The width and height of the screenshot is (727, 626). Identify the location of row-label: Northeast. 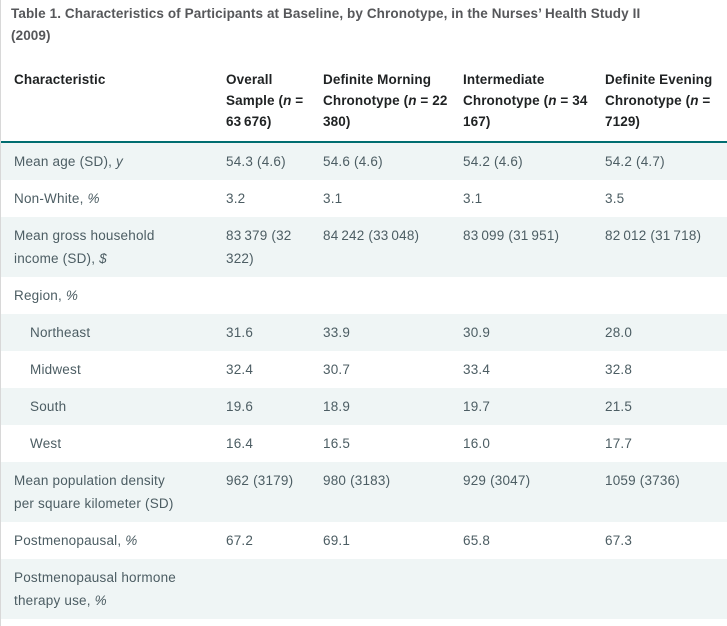
(113, 332).